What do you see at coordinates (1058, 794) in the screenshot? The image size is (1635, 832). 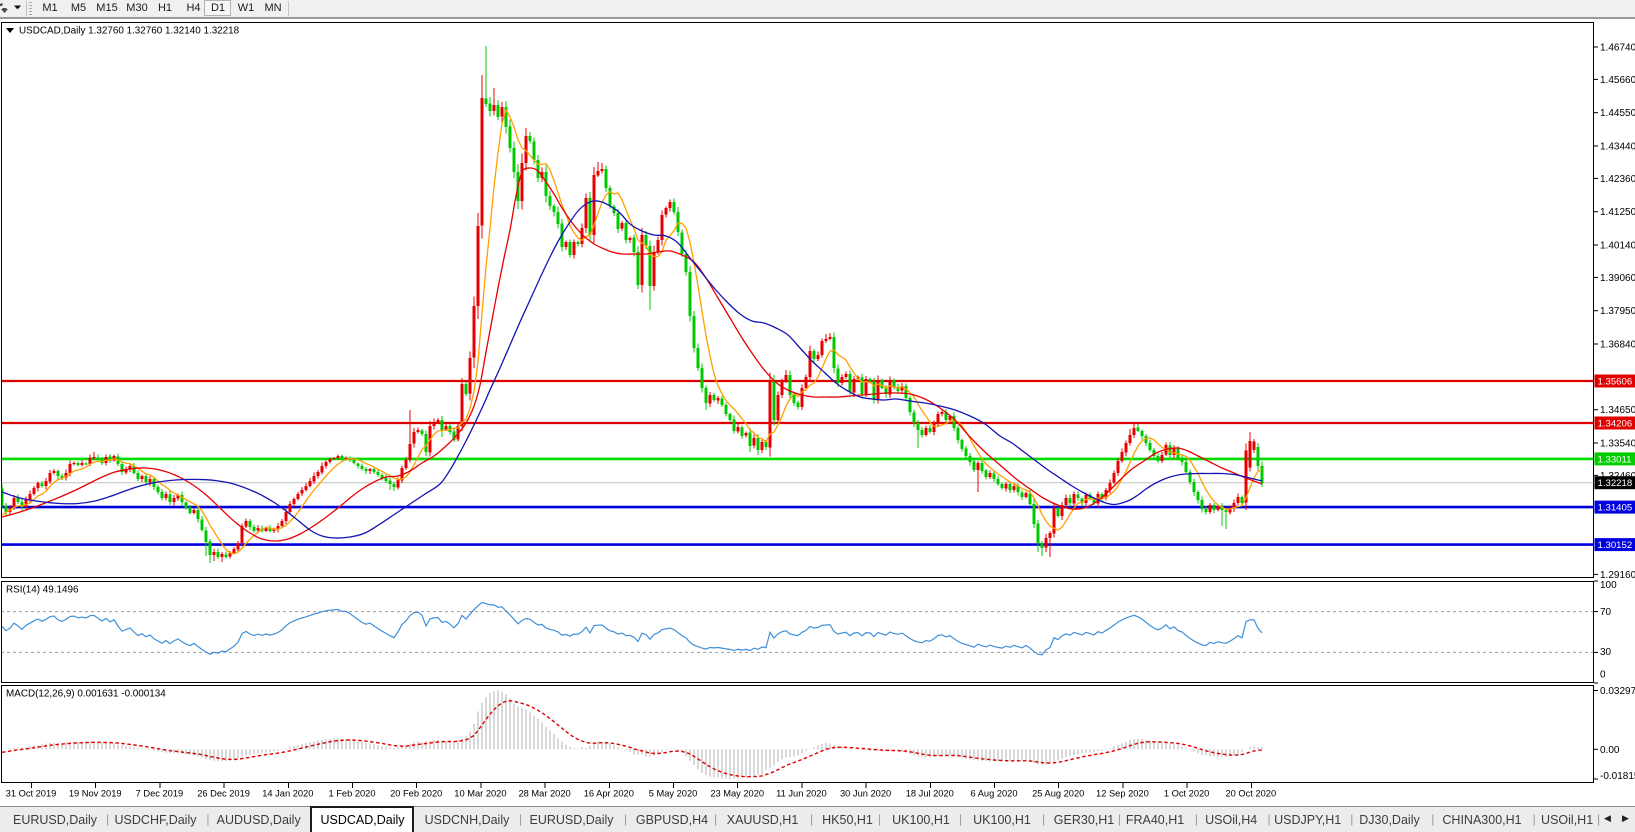 I see `svg-text: 25 Aug 2020` at bounding box center [1058, 794].